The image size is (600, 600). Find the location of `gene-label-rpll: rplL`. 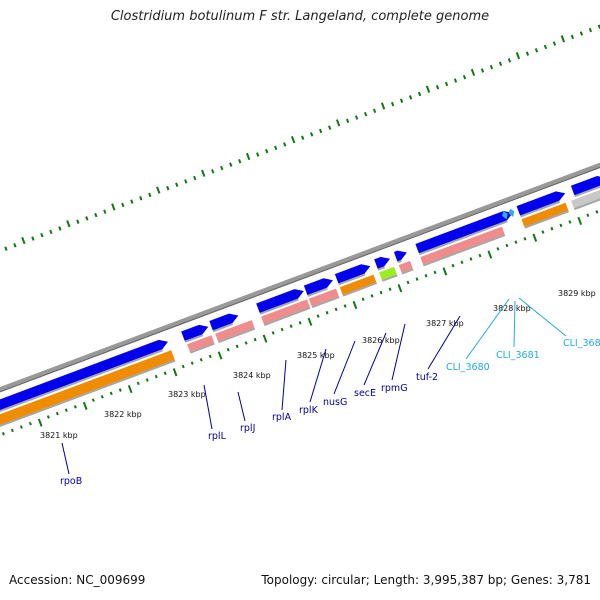

gene-label-rpll: rplL is located at coordinates (217, 436).